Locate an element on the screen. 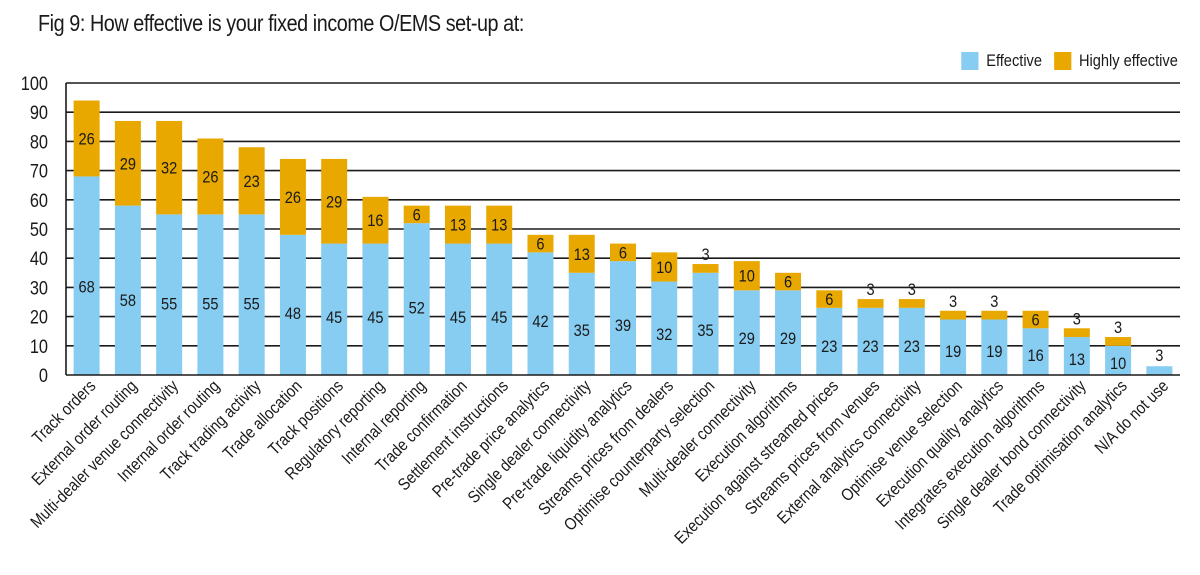  data-label-effective: 39 is located at coordinates (623, 326).